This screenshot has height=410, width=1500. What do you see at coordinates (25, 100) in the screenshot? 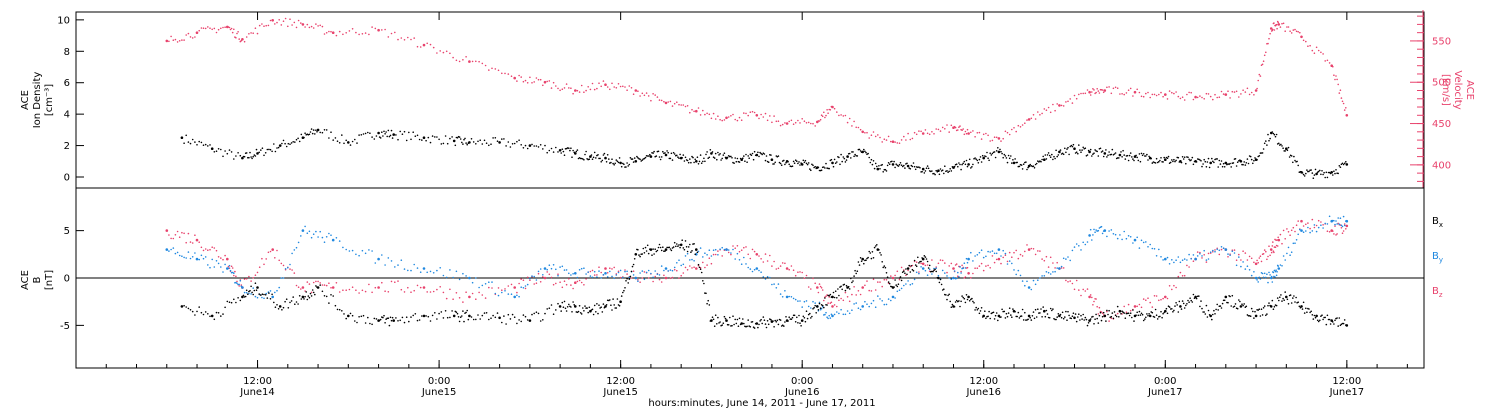
I see `density-y-label-line: ACE` at bounding box center [25, 100].